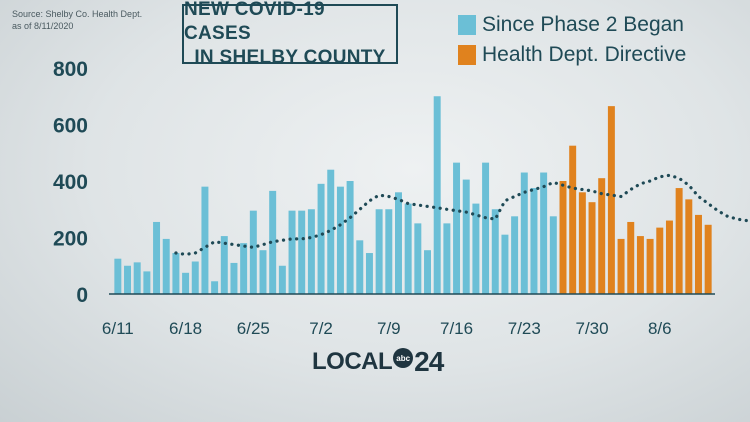  What do you see at coordinates (403, 358) in the screenshot?
I see `abc-badge-icon: abc` at bounding box center [403, 358].